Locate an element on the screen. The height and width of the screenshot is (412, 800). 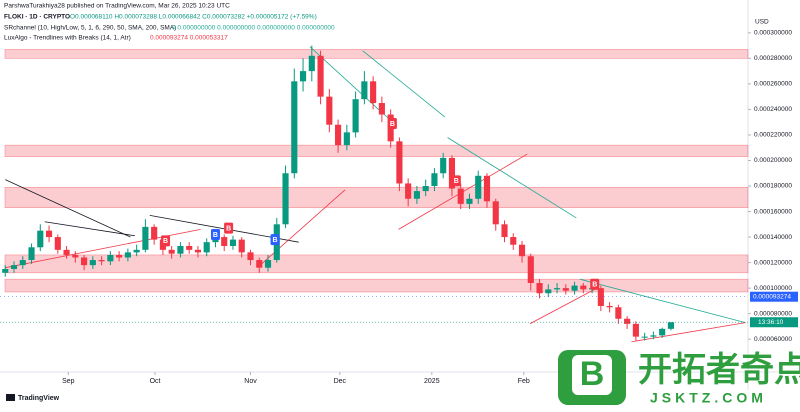
y-tick-label: 0.000140000 is located at coordinates (773, 237).